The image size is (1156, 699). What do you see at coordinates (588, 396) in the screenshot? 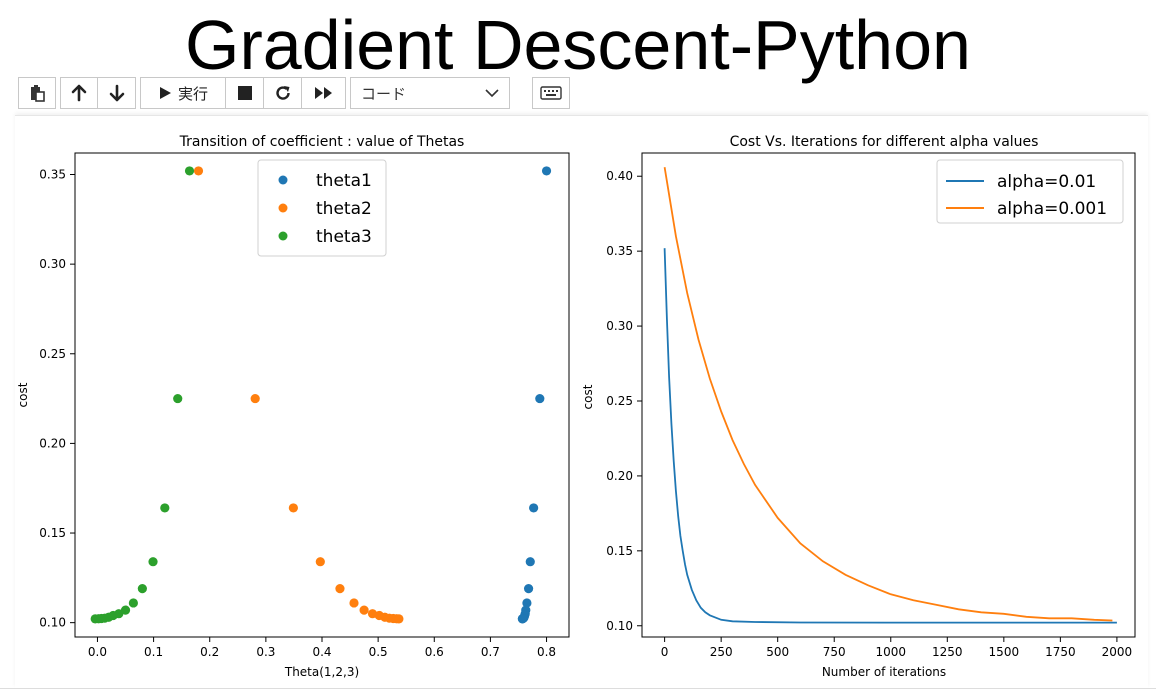
I see `right-chart-ylabel: cost` at bounding box center [588, 396].